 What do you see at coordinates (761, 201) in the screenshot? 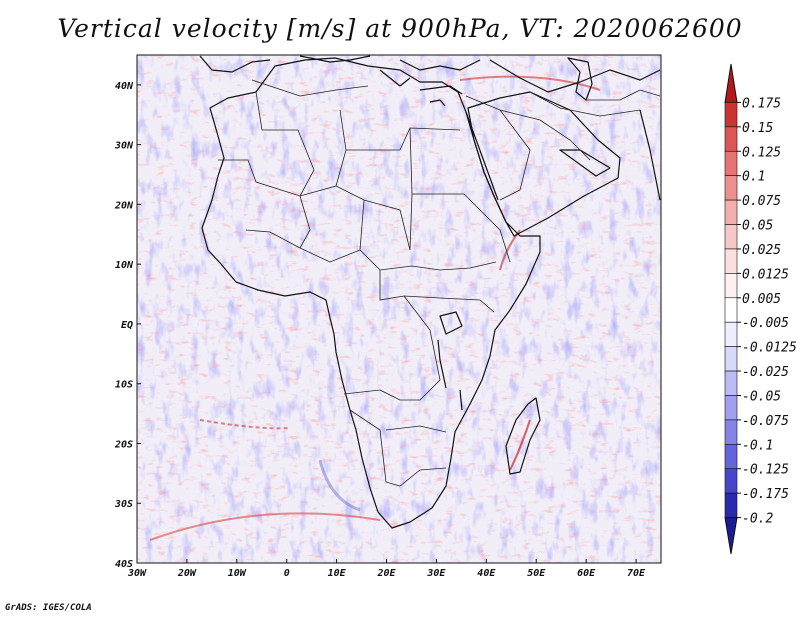
I see `colorbar-label: 0.075` at bounding box center [761, 201].